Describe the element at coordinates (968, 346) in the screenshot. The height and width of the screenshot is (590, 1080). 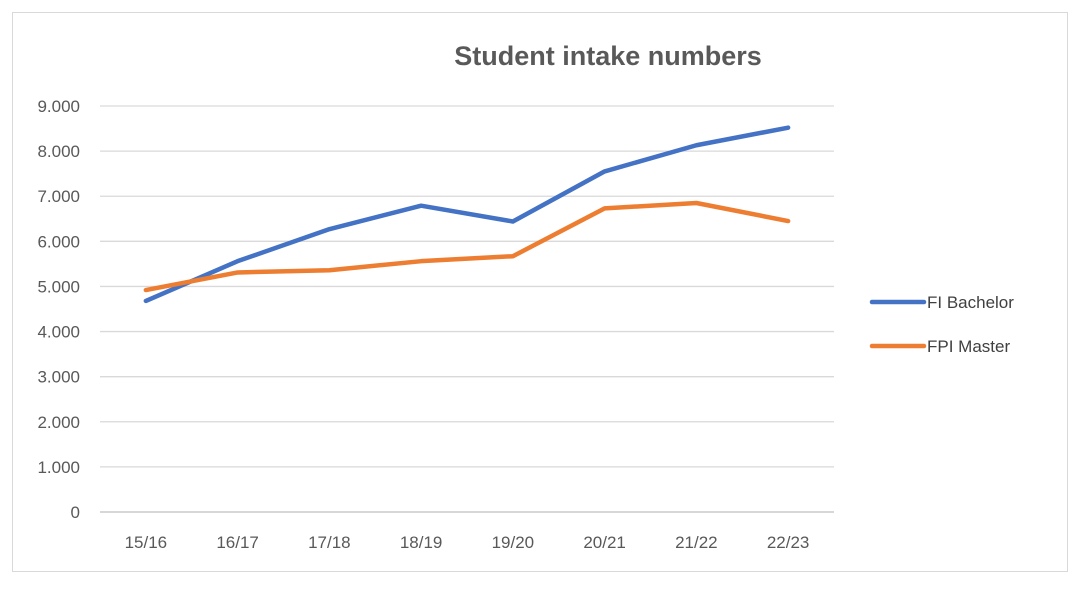
I see `legend-label: FPI Master` at that location.